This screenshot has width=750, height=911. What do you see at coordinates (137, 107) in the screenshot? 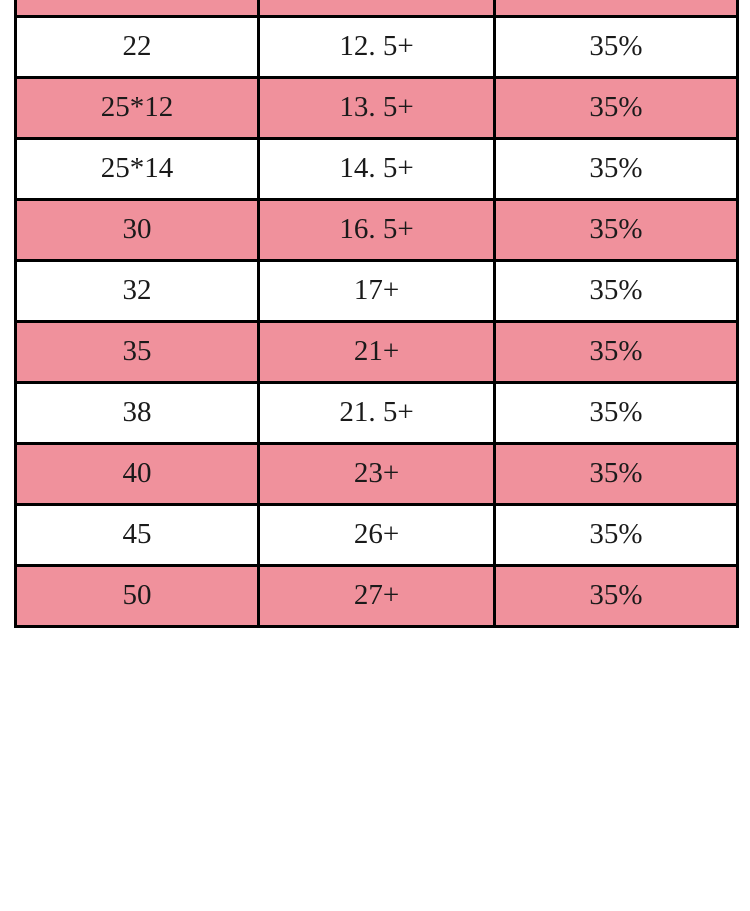
I see `table-cell: 25*12` at bounding box center [137, 107].